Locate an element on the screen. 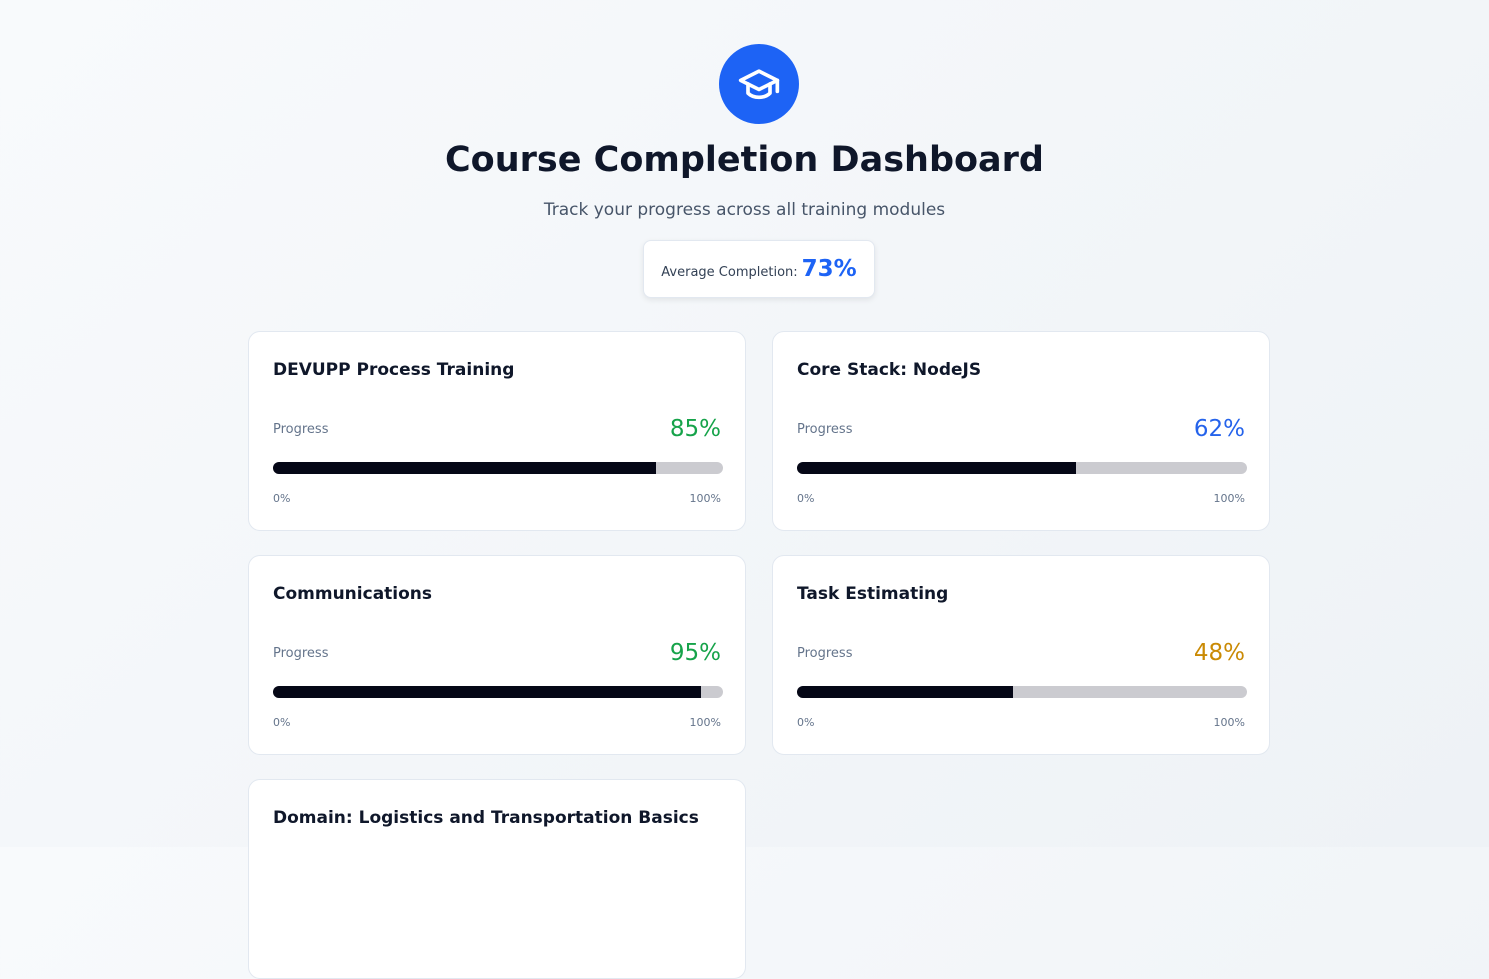 The height and width of the screenshot is (979, 1489). course-title: DEVUPP Process Training is located at coordinates (394, 370).